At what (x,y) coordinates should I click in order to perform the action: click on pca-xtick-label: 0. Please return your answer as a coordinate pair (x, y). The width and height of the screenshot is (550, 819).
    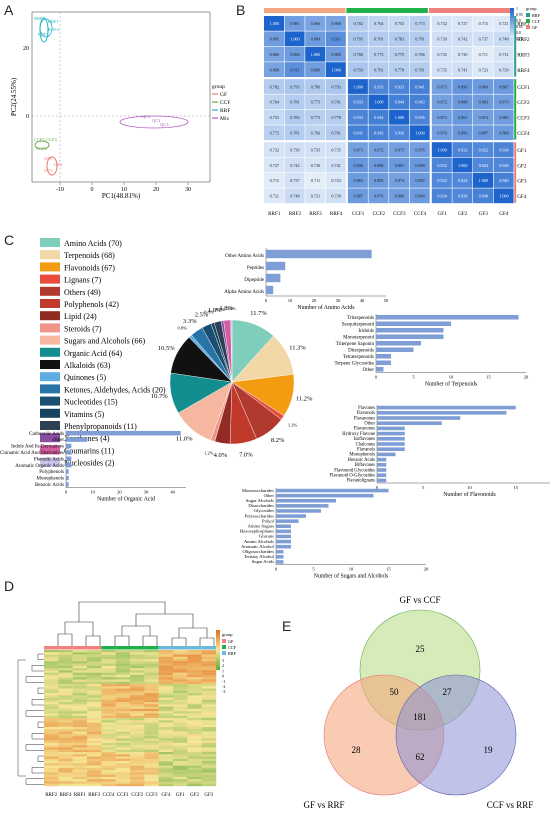
    Looking at the image, I should click on (92, 190).